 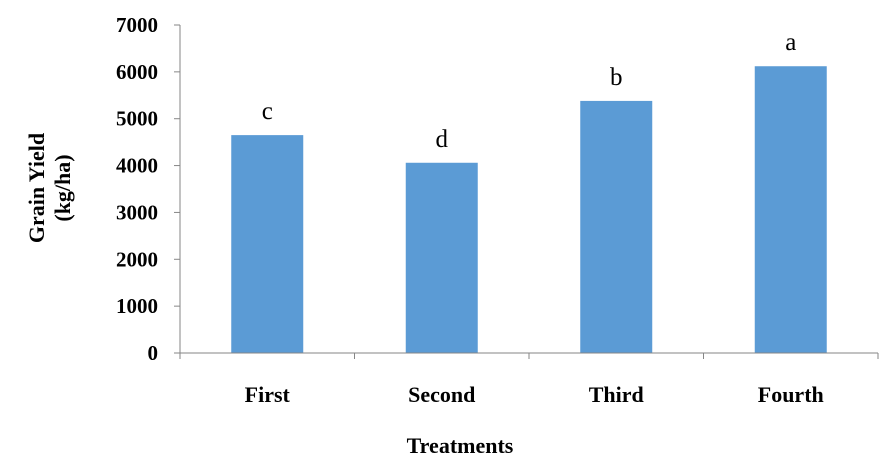 What do you see at coordinates (790, 42) in the screenshot?
I see `bar-data-label: a` at bounding box center [790, 42].